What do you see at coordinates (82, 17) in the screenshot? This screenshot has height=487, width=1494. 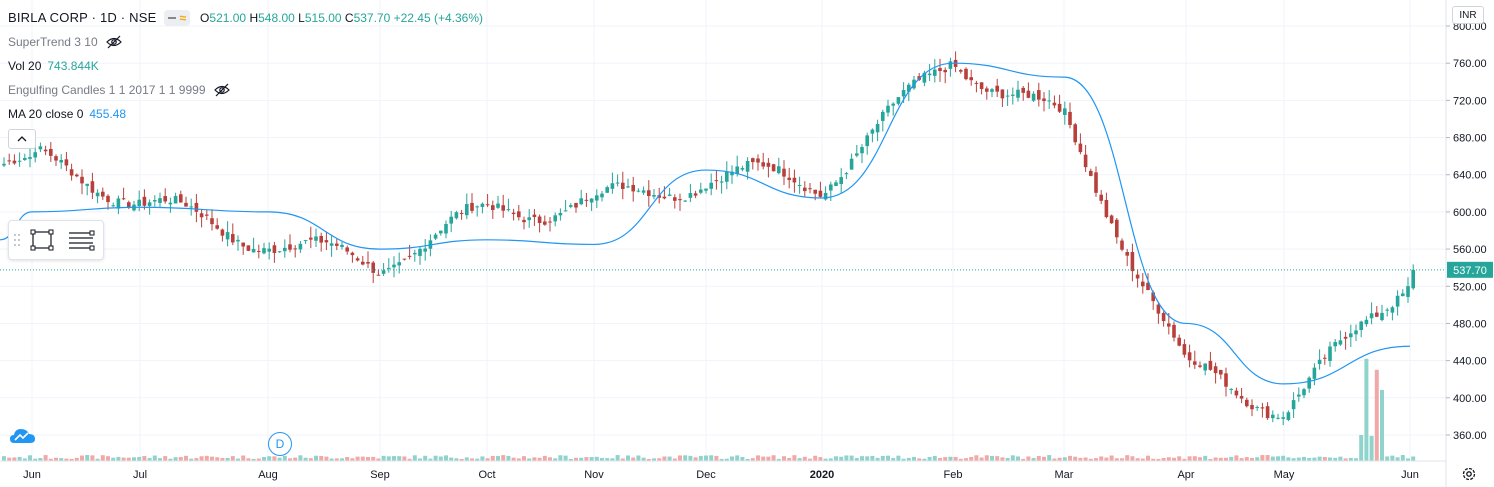 I see `symbol-title: BIRLA CORP · 1D · NSE` at bounding box center [82, 17].